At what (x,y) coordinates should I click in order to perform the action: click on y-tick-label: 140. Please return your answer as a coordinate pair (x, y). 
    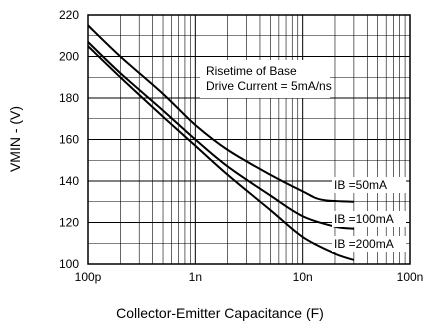
    Looking at the image, I should click on (69, 181).